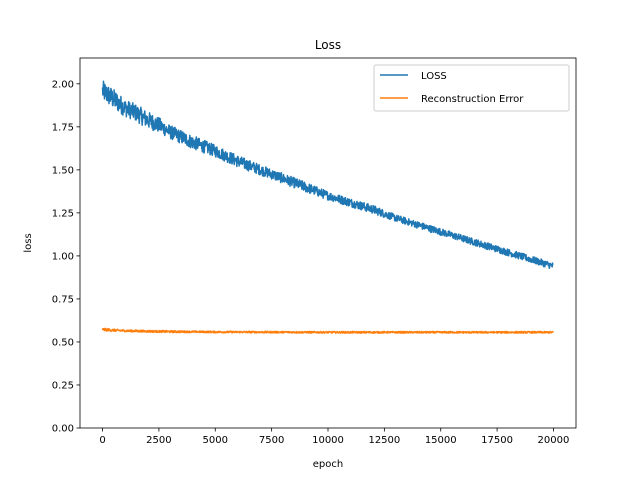 This screenshot has width=640, height=480. I want to click on legend-box, so click(471, 88).